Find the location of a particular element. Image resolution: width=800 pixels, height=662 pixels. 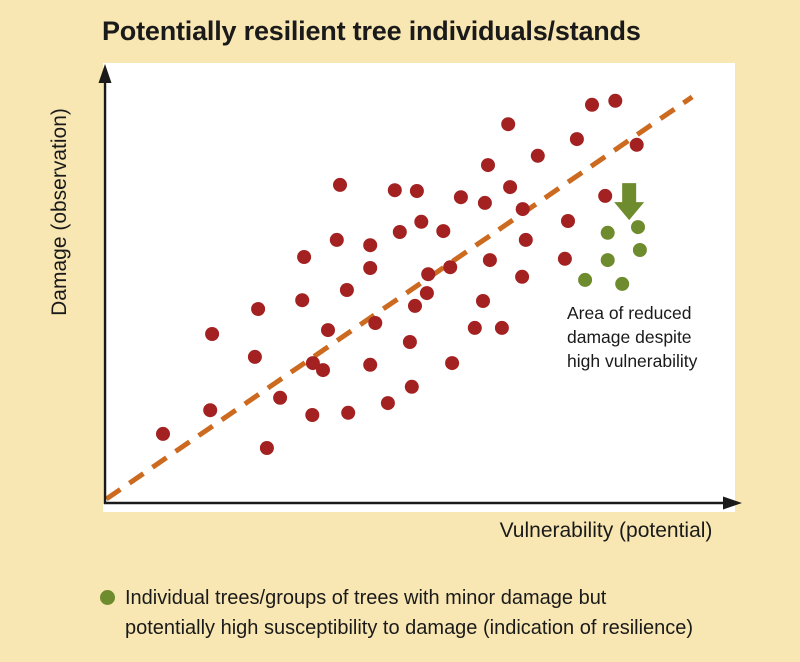

y-axis-label: Damage (observation) is located at coordinates (59, 212).